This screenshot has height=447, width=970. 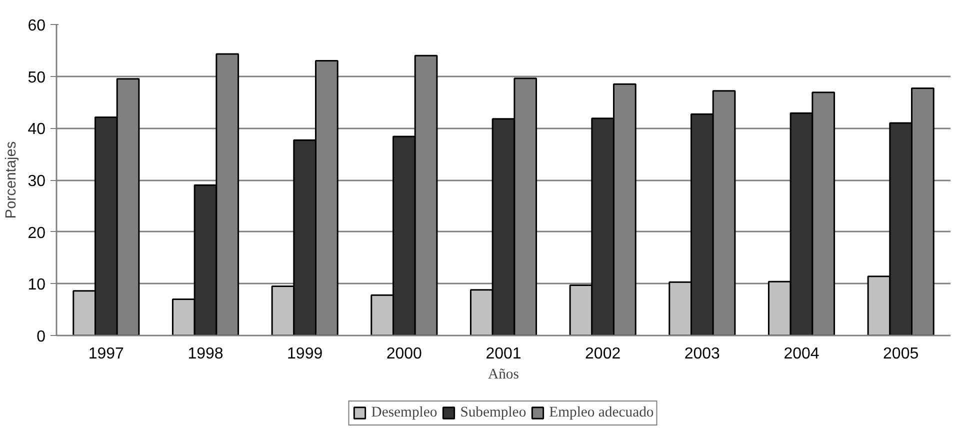 I want to click on y-tick-label: 20, so click(x=37, y=233).